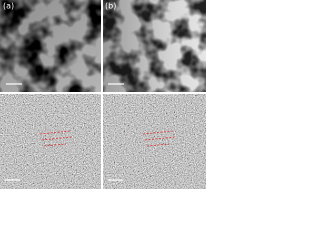 The image size is (320, 240). What do you see at coordinates (8, 6) in the screenshot?
I see `panel-label: (a)` at bounding box center [8, 6].